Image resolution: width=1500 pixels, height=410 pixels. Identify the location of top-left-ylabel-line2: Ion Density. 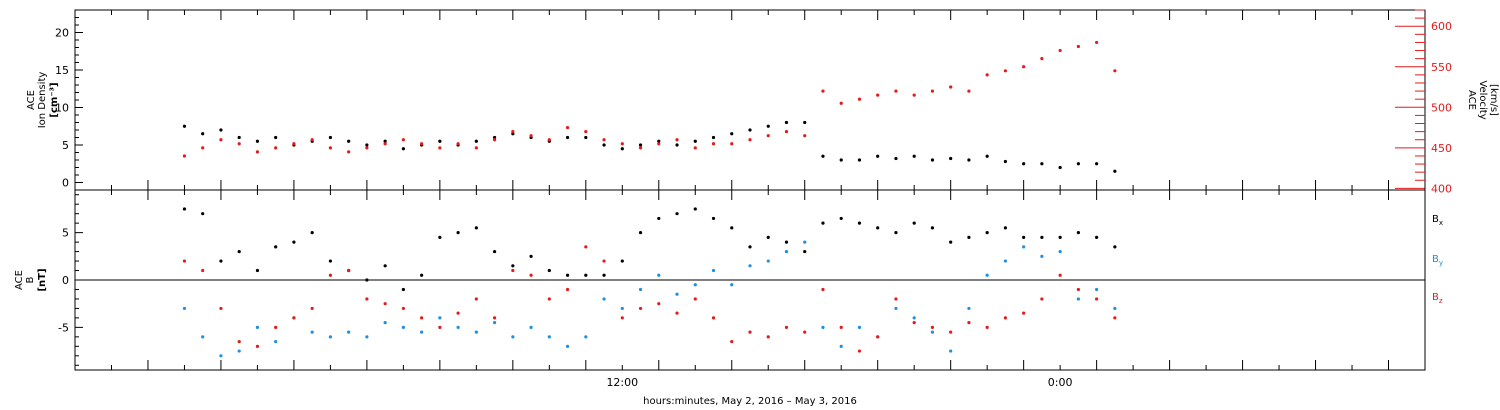
(42, 100).